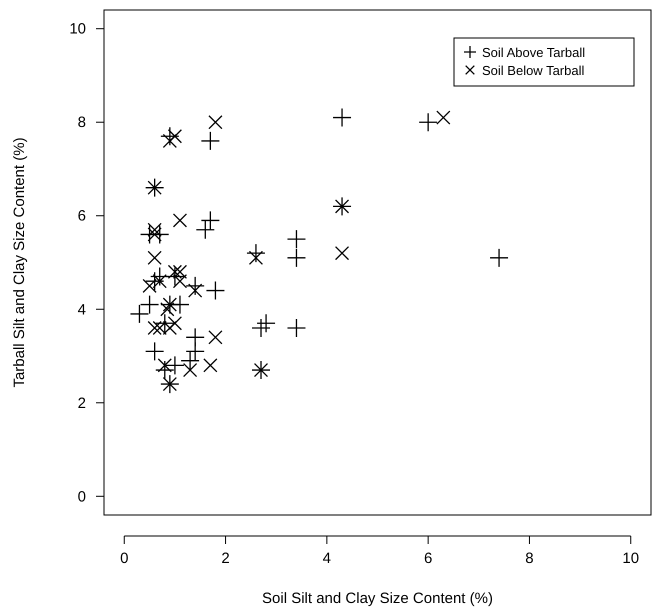 Image resolution: width=653 pixels, height=610 pixels. I want to click on x-tick-label: 4, so click(327, 558).